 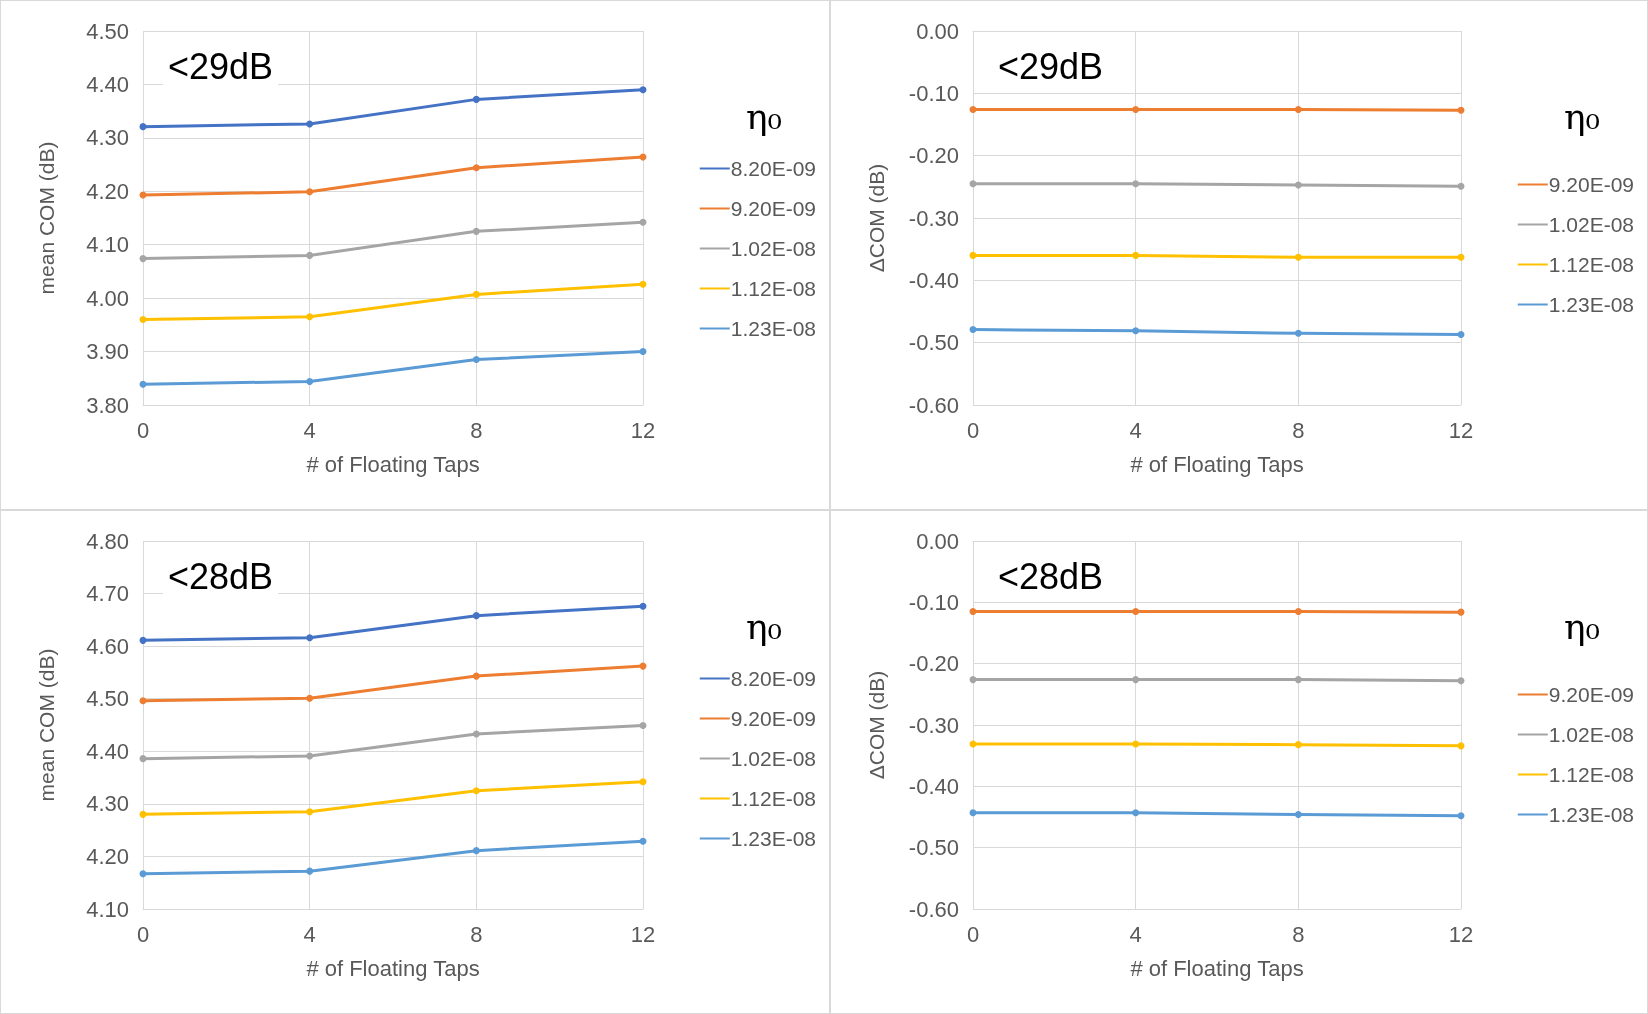 What do you see at coordinates (876, 725) in the screenshot?
I see `y-axis-title: ΔCOM (dB)` at bounding box center [876, 725].